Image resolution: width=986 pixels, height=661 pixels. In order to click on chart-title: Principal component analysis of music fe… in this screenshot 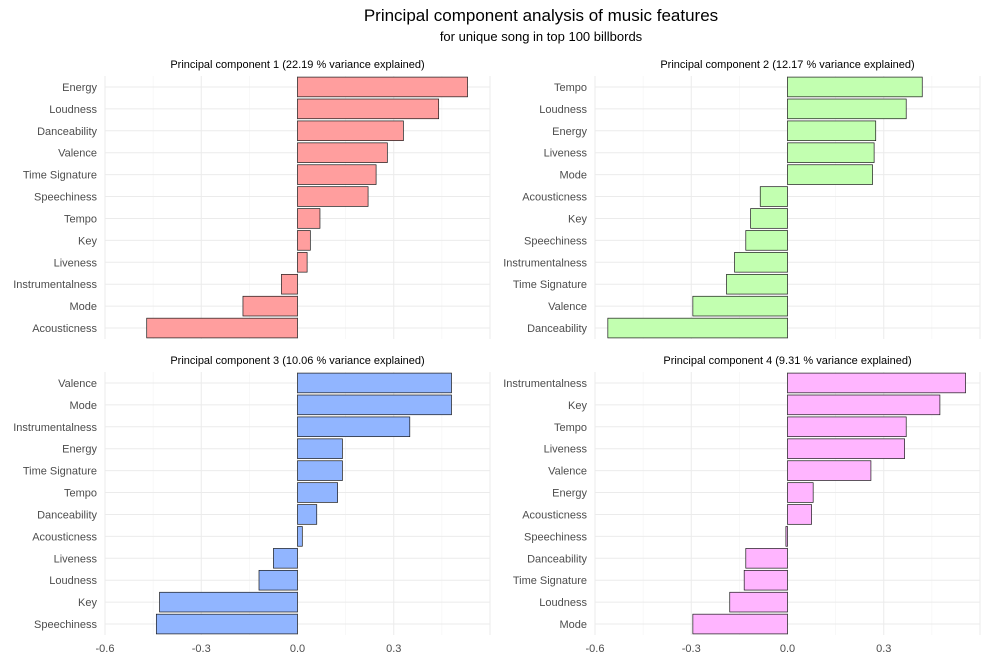, I will do `click(541, 15)`.